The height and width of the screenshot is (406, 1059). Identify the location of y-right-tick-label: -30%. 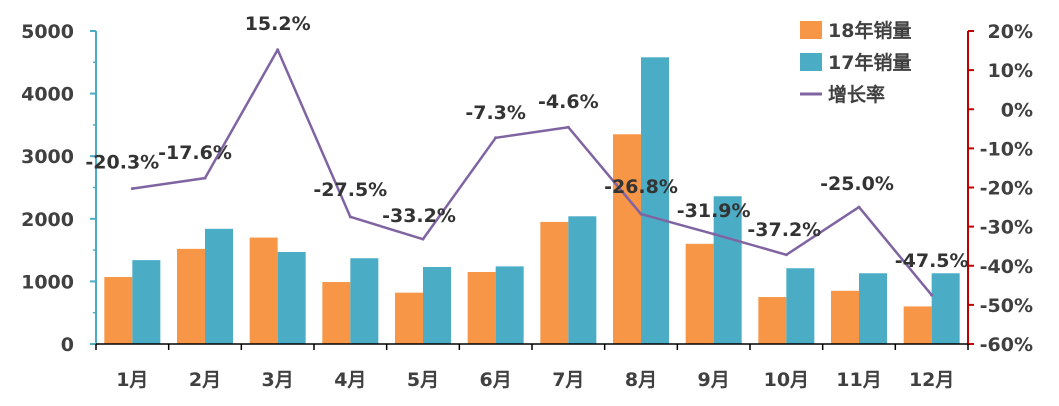
(1006, 228).